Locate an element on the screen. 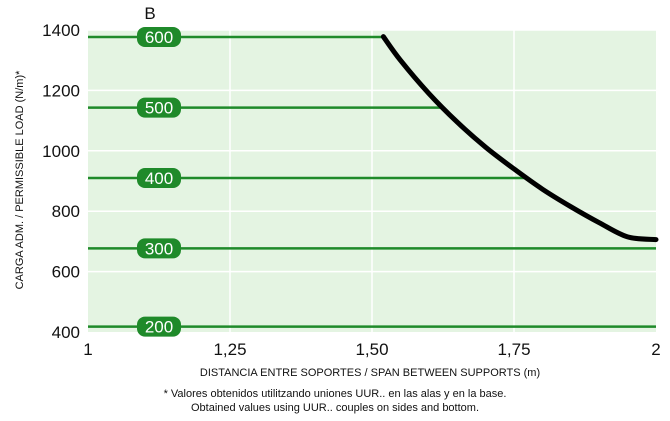  x-tick-label: 1,50 is located at coordinates (371, 349).